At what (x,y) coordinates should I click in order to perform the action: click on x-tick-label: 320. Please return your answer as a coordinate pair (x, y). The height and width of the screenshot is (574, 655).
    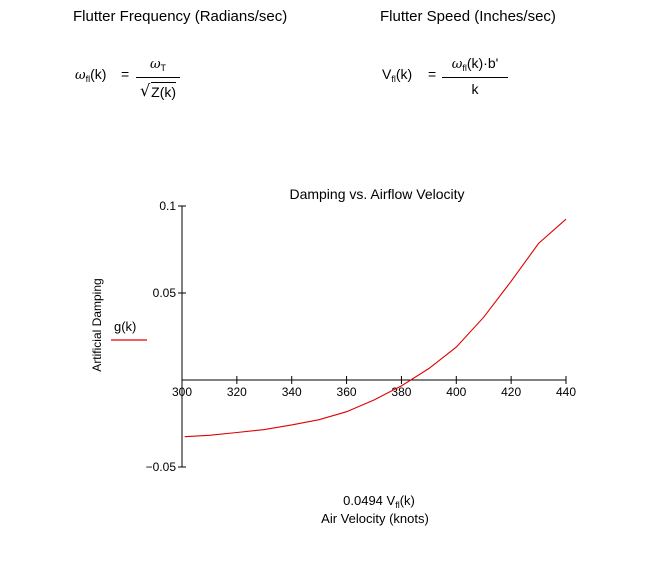
    Looking at the image, I should click on (237, 392).